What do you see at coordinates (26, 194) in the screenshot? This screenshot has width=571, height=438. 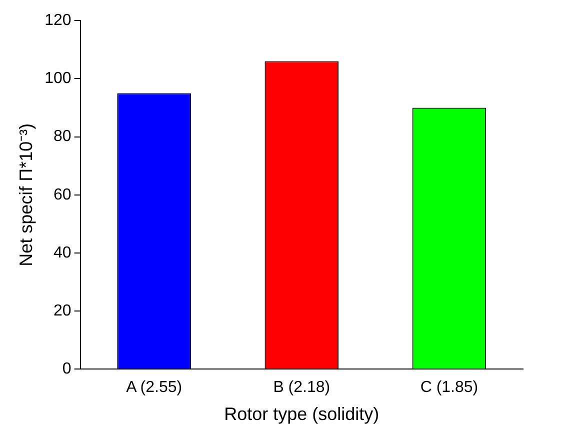 I see `y-axis-title: Net specif Π*10⁻³)` at bounding box center [26, 194].